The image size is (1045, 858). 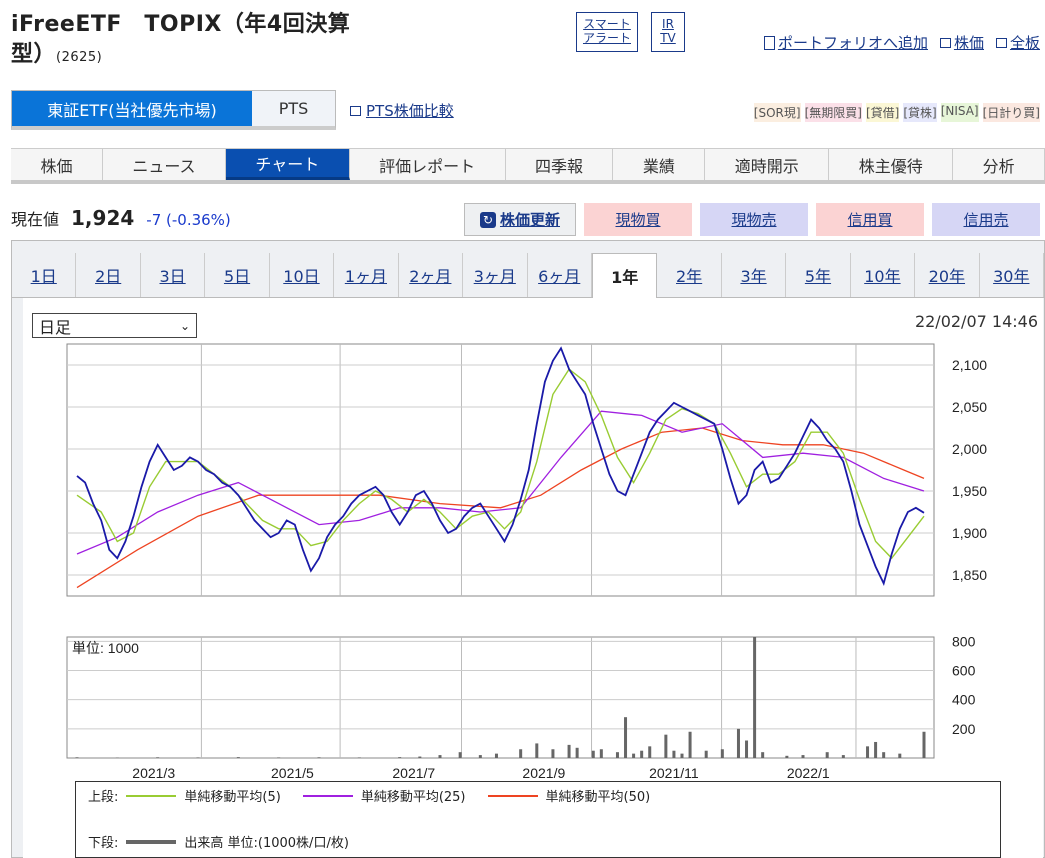 What do you see at coordinates (969, 533) in the screenshot?
I see `price-tick-label: 1,900` at bounding box center [969, 533].